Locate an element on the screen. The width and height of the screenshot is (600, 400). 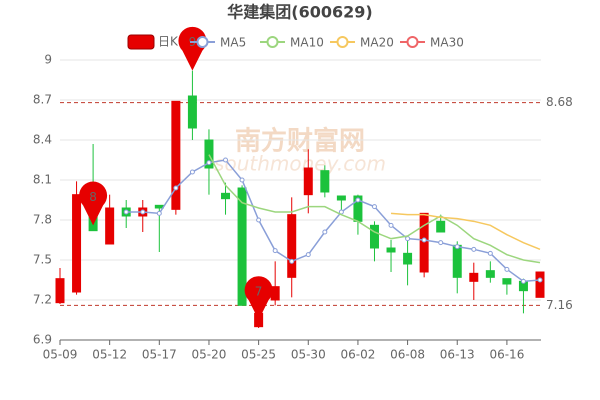
y-tick-label: 7.5 is located at coordinates (42, 260).